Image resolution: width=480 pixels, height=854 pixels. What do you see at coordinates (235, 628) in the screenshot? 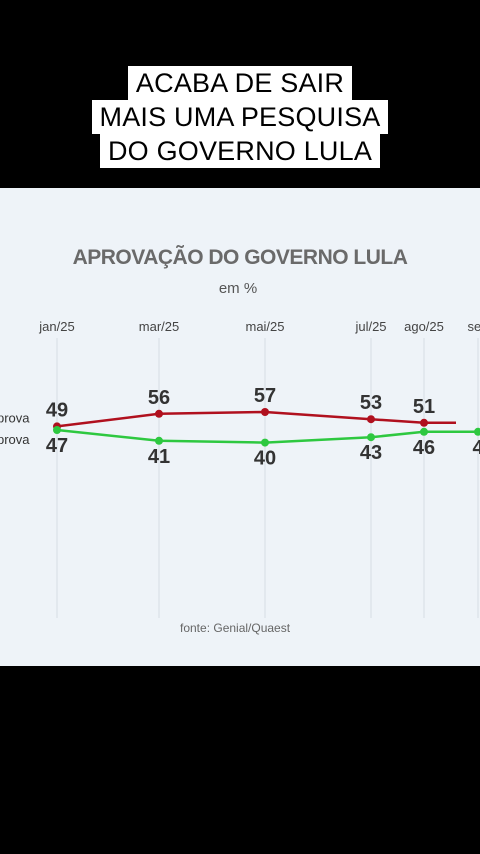
I see `chart-source: fonte: Genial/Quaest` at bounding box center [235, 628].